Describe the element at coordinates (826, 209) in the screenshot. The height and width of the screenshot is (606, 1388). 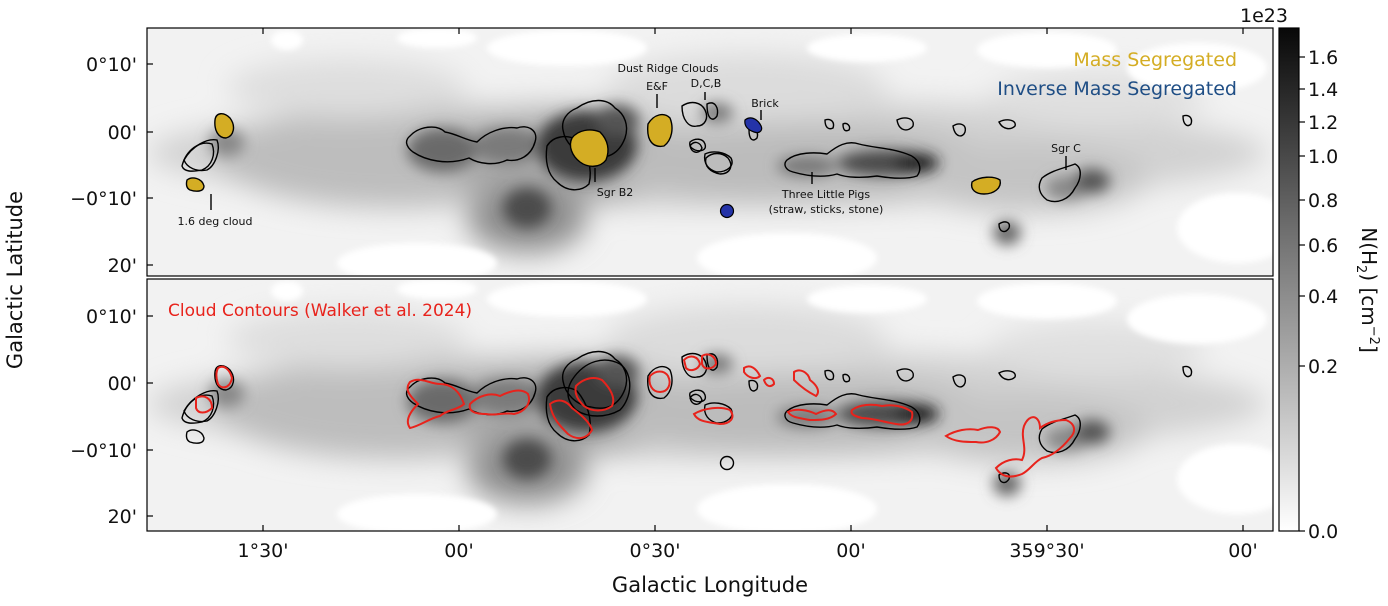
I see `label-pigs-names: (straw, sticks, stone)` at that location.